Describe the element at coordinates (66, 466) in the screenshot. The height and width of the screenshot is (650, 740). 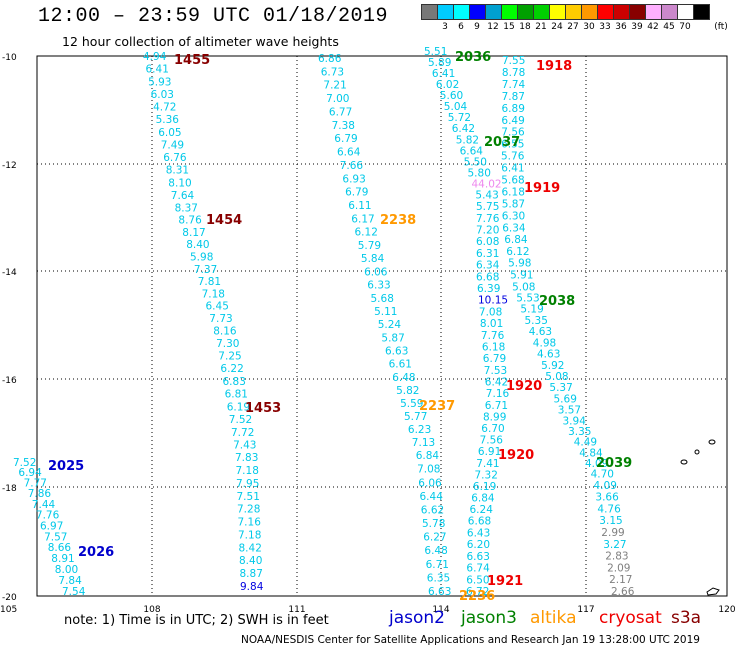
I see `pass-time-label: 2025` at that location.